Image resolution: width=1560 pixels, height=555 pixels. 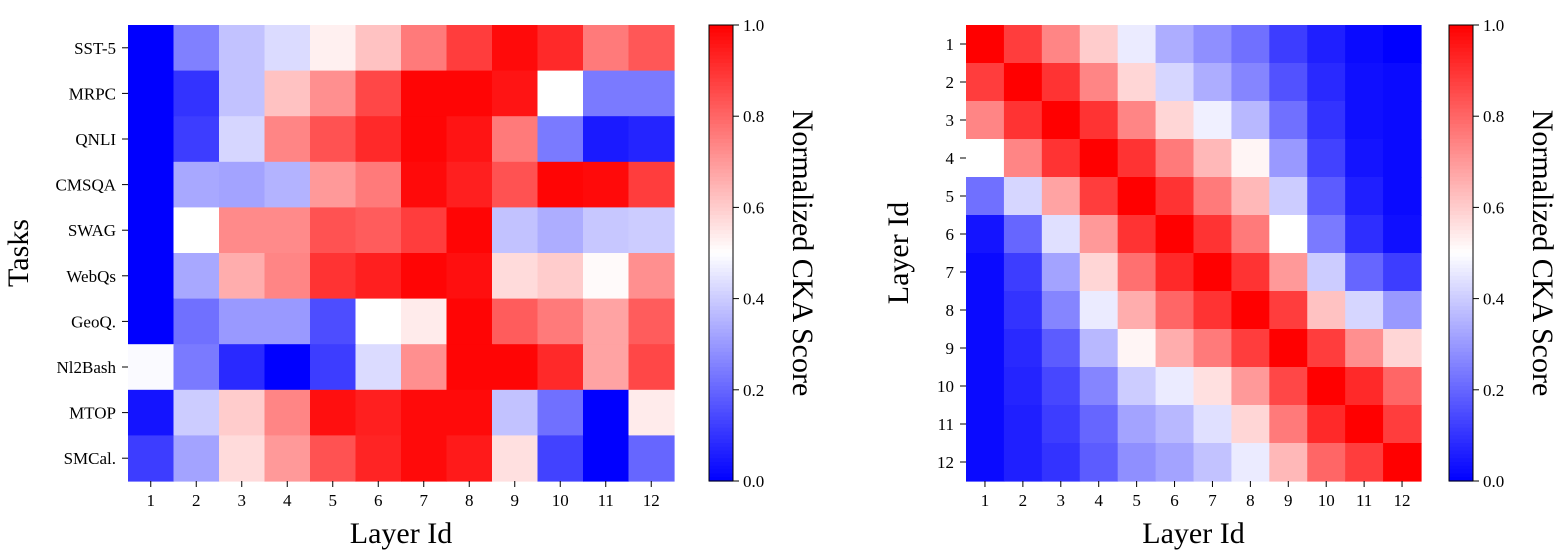 What do you see at coordinates (95, 48) in the screenshot?
I see `y-tick-label: SST-5` at bounding box center [95, 48].